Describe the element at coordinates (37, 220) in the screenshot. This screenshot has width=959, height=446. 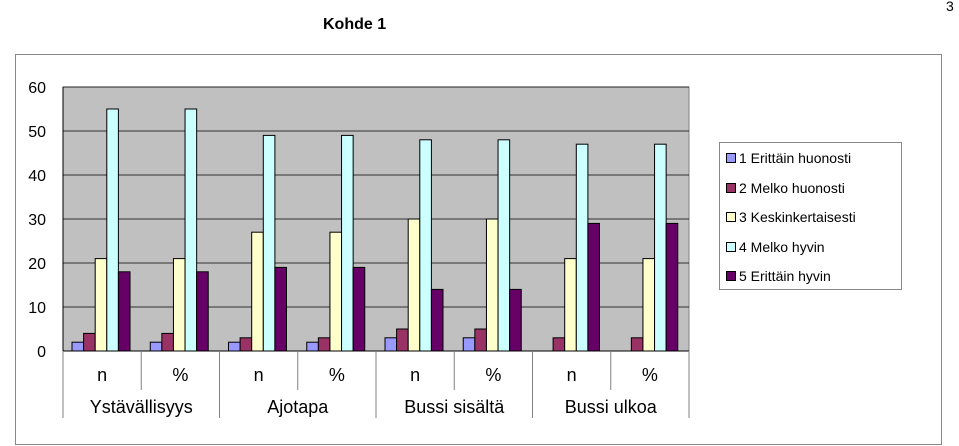
I see `y-tick-label: 30` at that location.